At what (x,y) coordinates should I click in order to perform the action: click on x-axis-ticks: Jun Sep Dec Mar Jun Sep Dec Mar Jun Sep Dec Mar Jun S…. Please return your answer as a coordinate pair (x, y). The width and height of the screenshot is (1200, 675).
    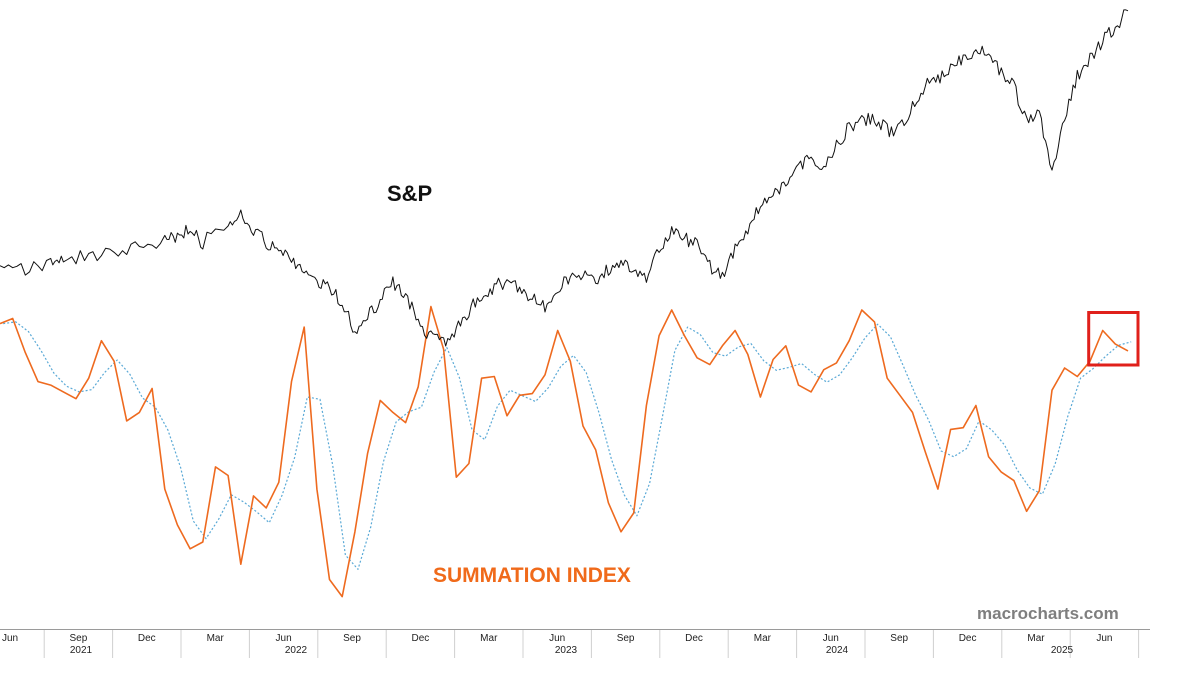
    Looking at the image, I should click on (571, 644).